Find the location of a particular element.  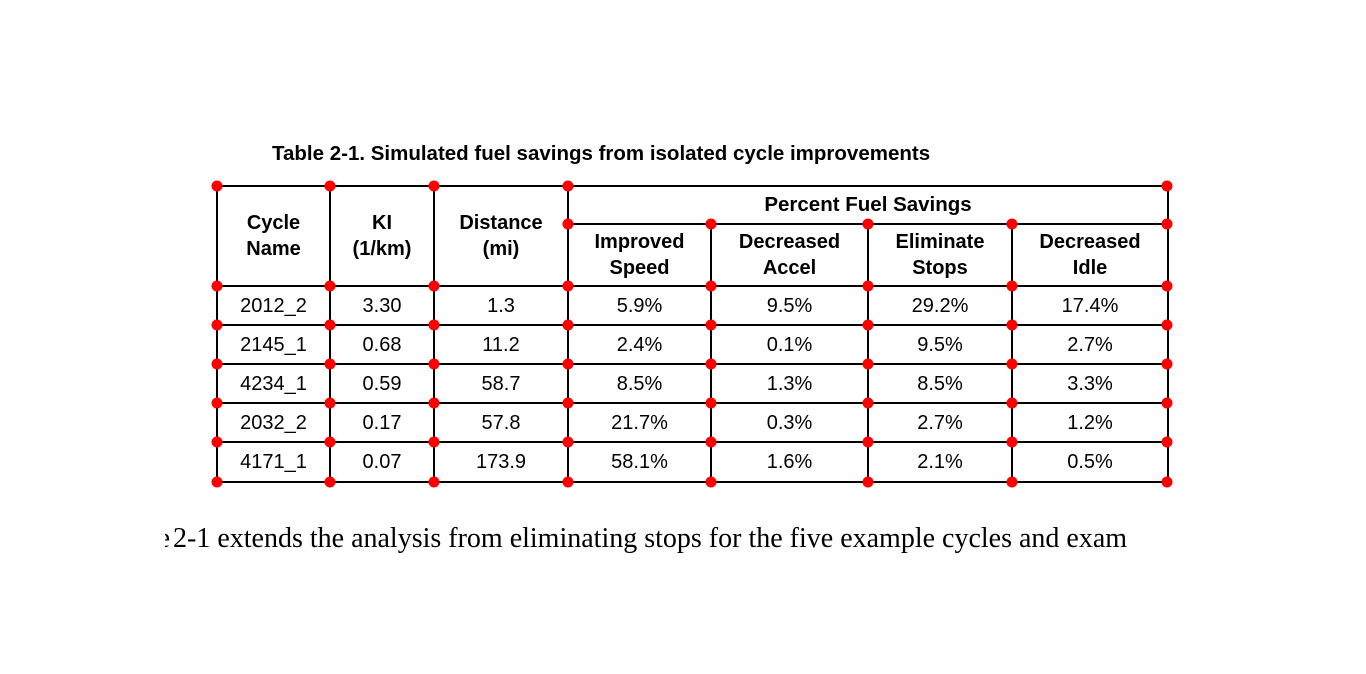

header-cell-improved-speed: Improved Speed is located at coordinates (639, 255).